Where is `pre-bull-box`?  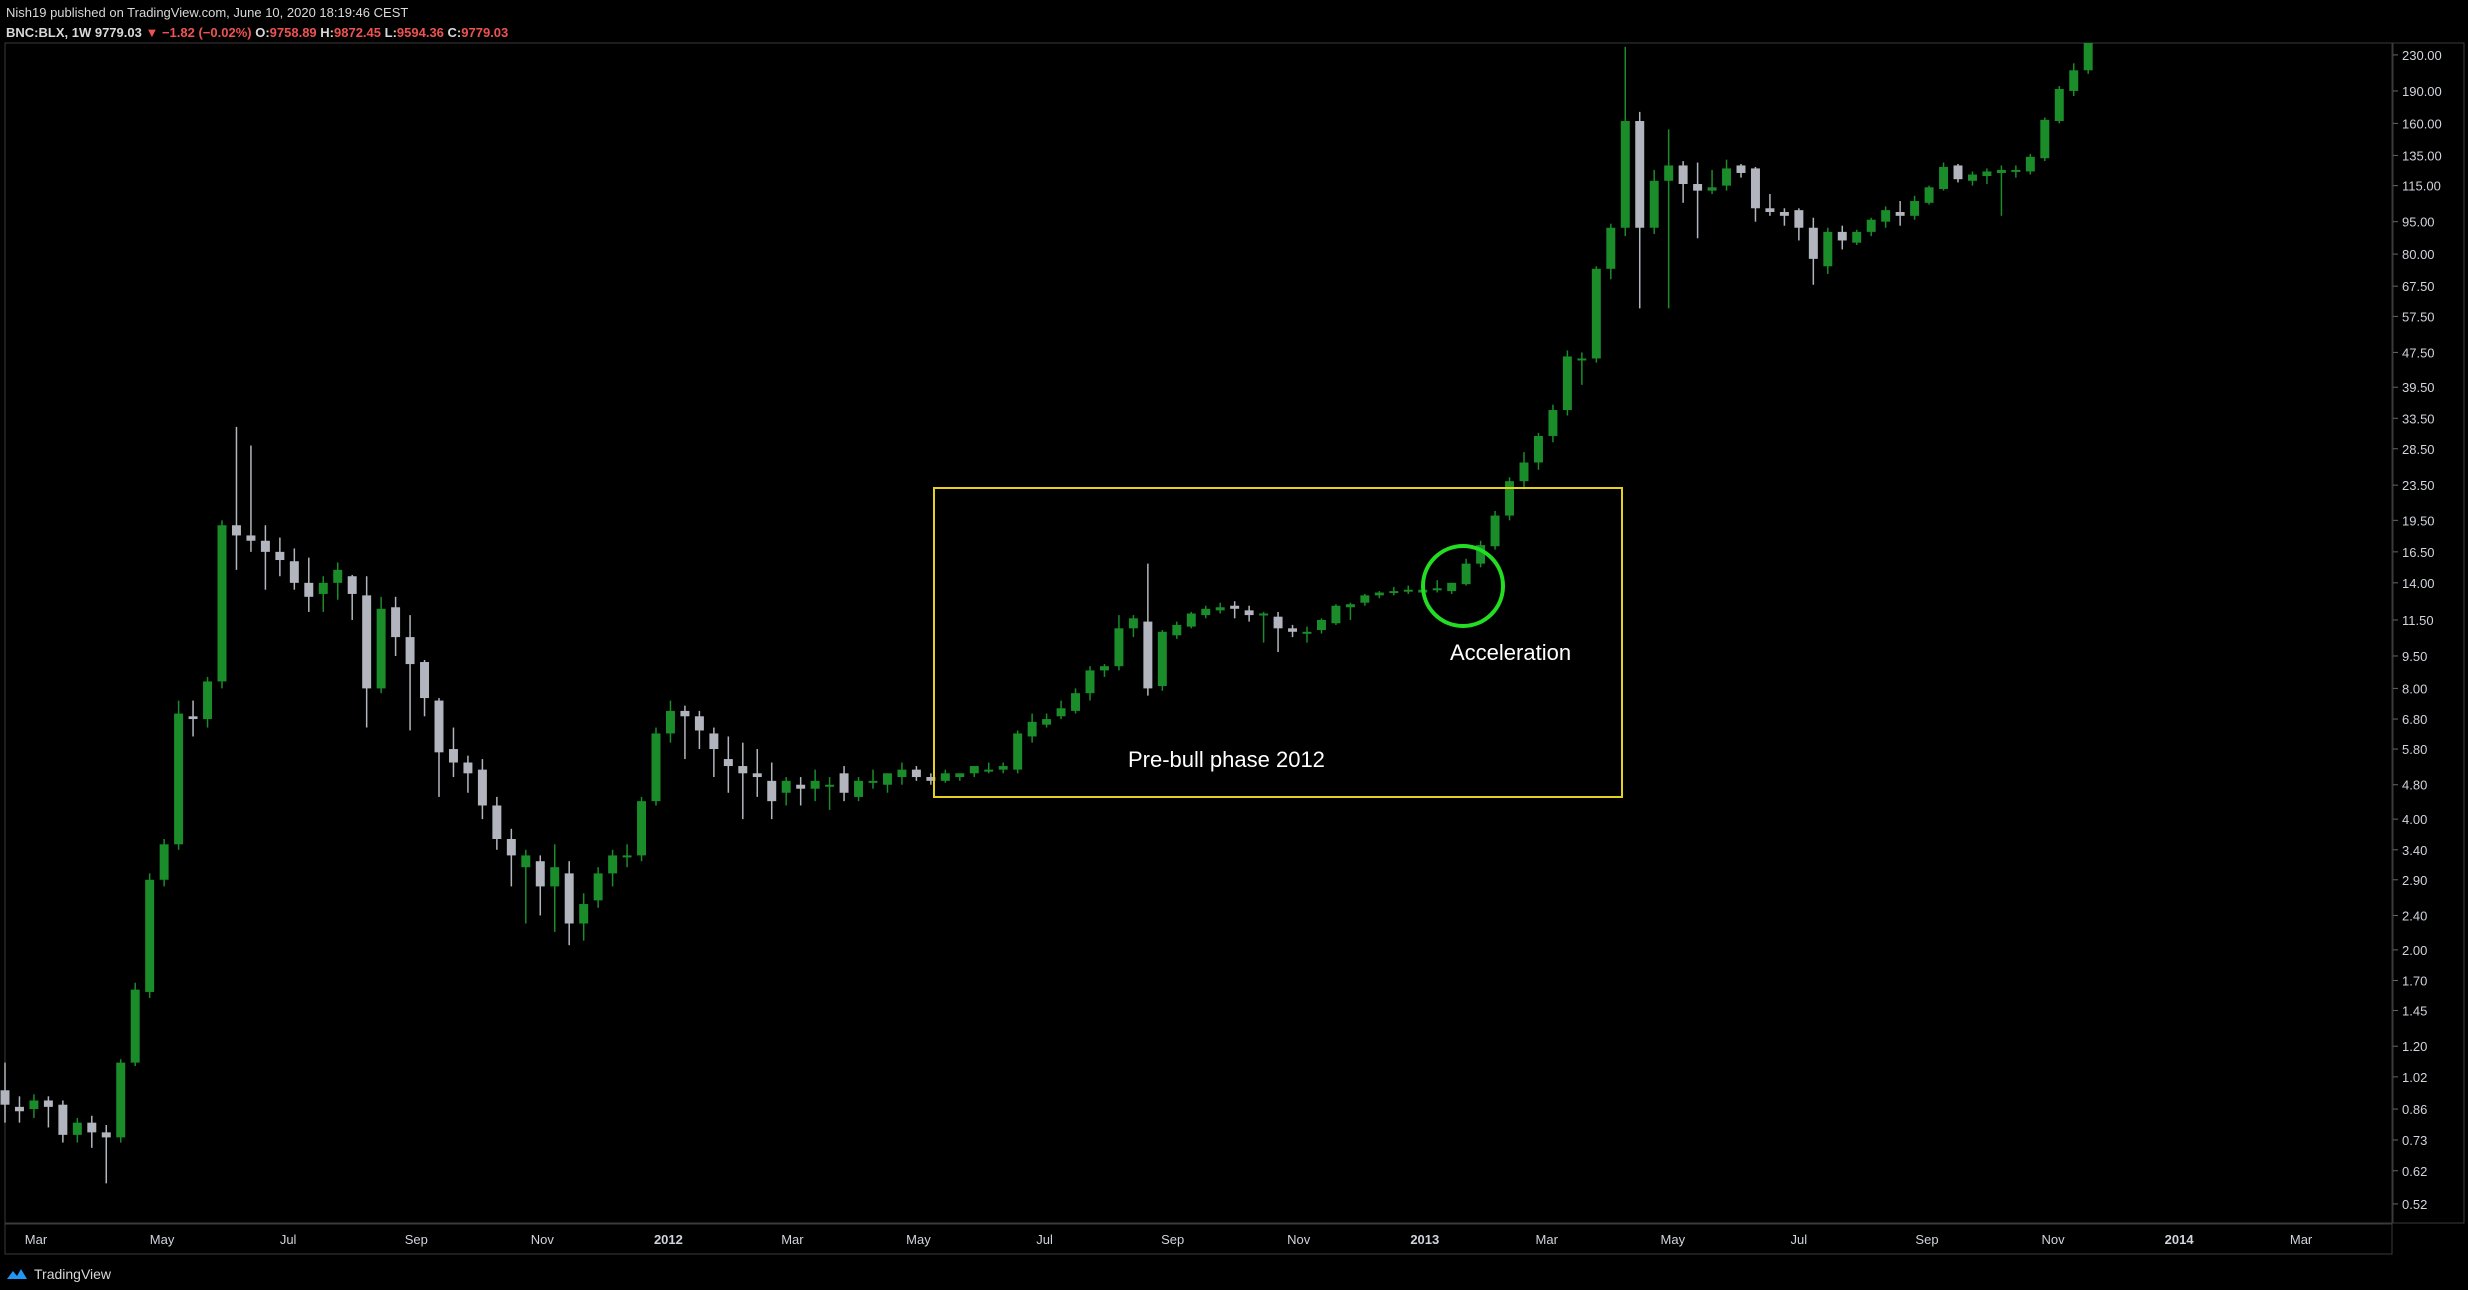 pre-bull-box is located at coordinates (1278, 642).